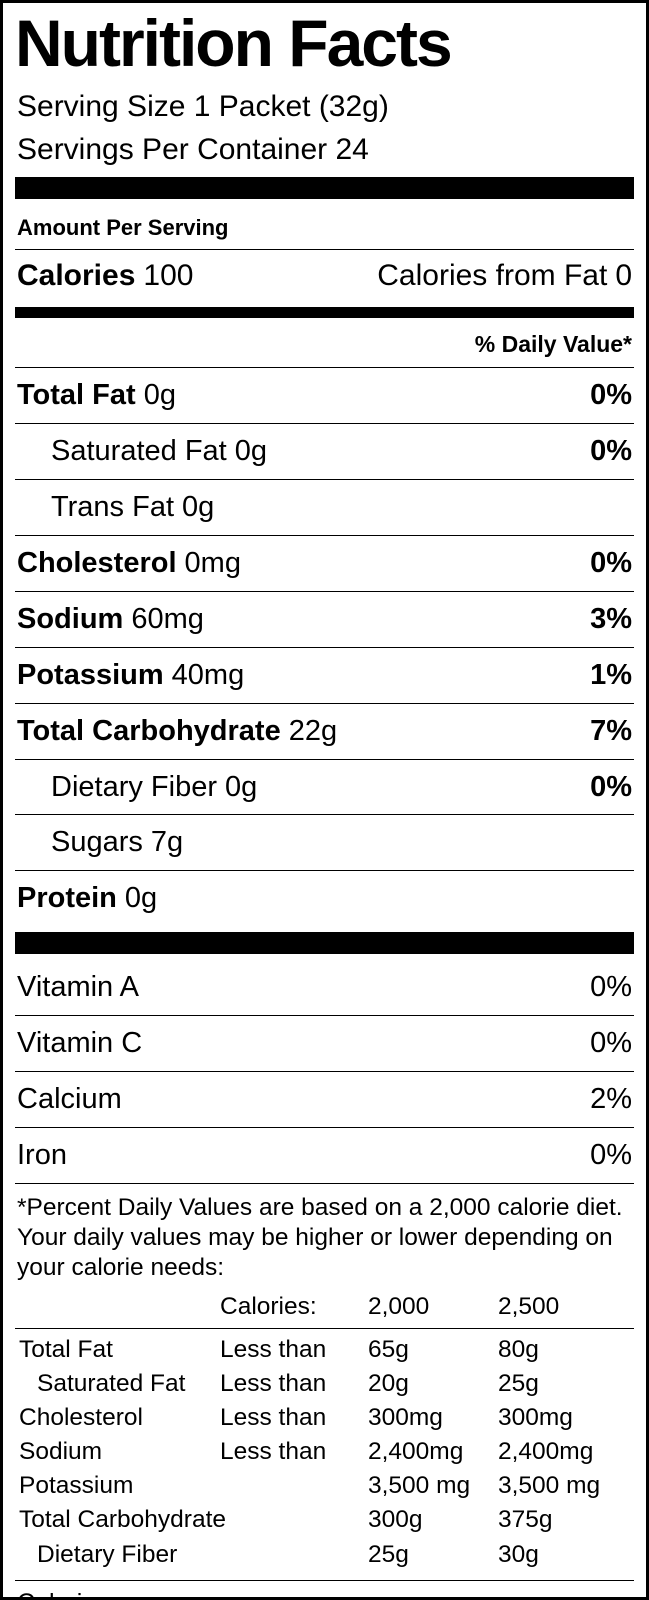 This screenshot has height=1600, width=649. I want to click on nutrient-row-sugars: Sugars 7g, so click(324, 842).